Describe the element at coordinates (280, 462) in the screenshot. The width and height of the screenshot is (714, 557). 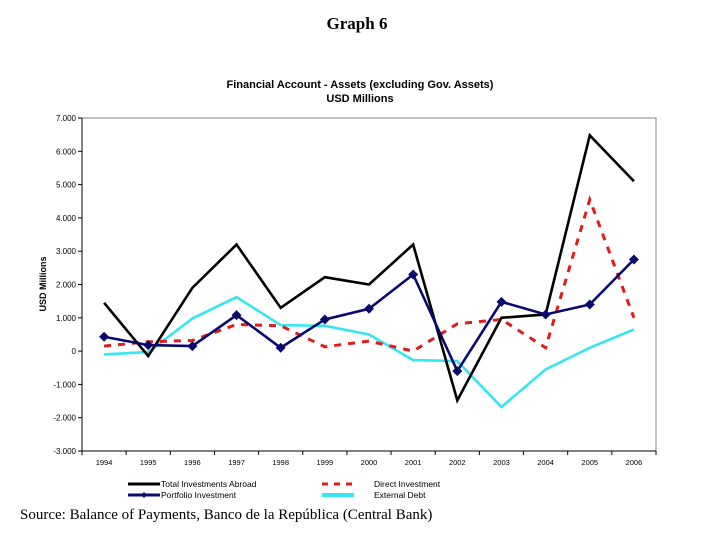
I see `x-tick-label: 1998` at that location.